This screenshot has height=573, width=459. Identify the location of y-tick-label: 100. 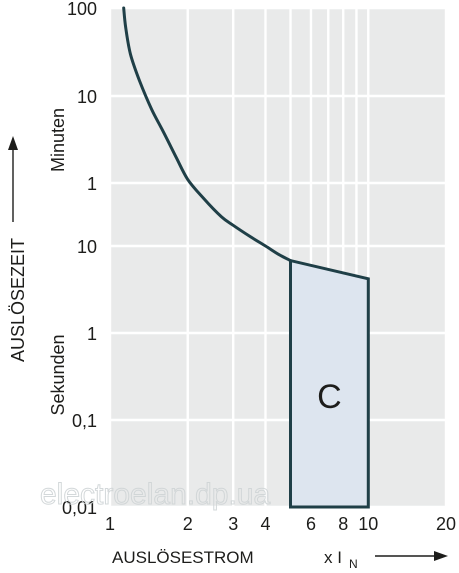
(82, 9).